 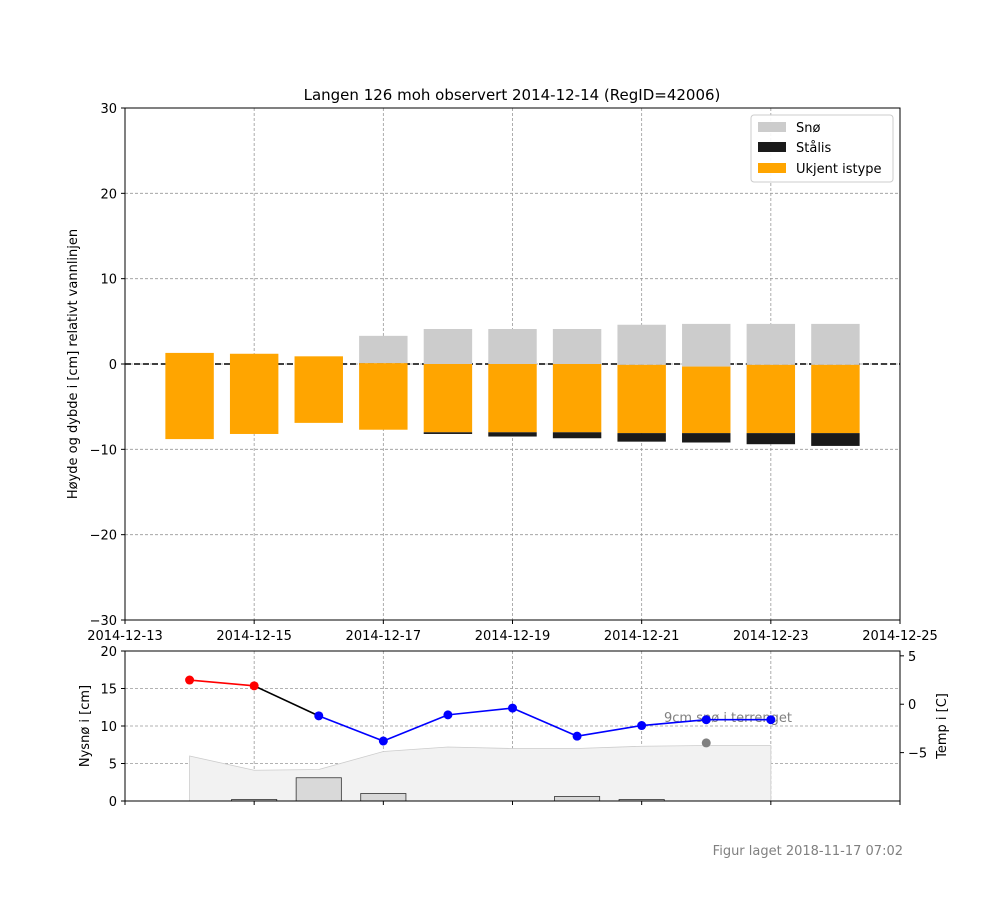 I want to click on temperature-points, so click(x=480, y=711).